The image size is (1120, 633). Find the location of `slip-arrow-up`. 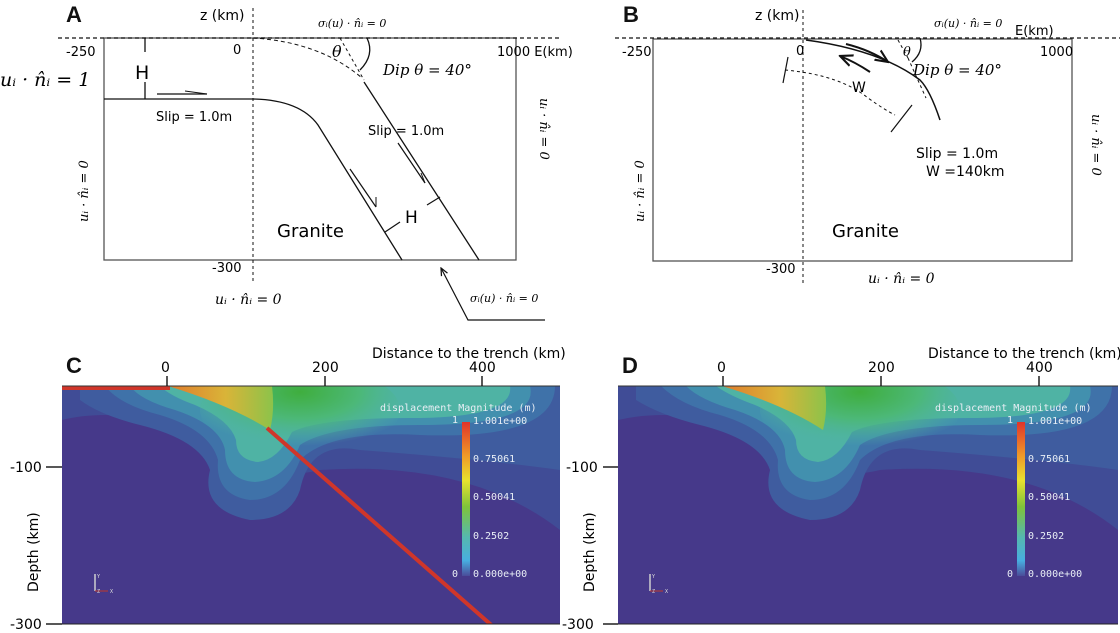

slip-arrow-up is located at coordinates (855, 64).